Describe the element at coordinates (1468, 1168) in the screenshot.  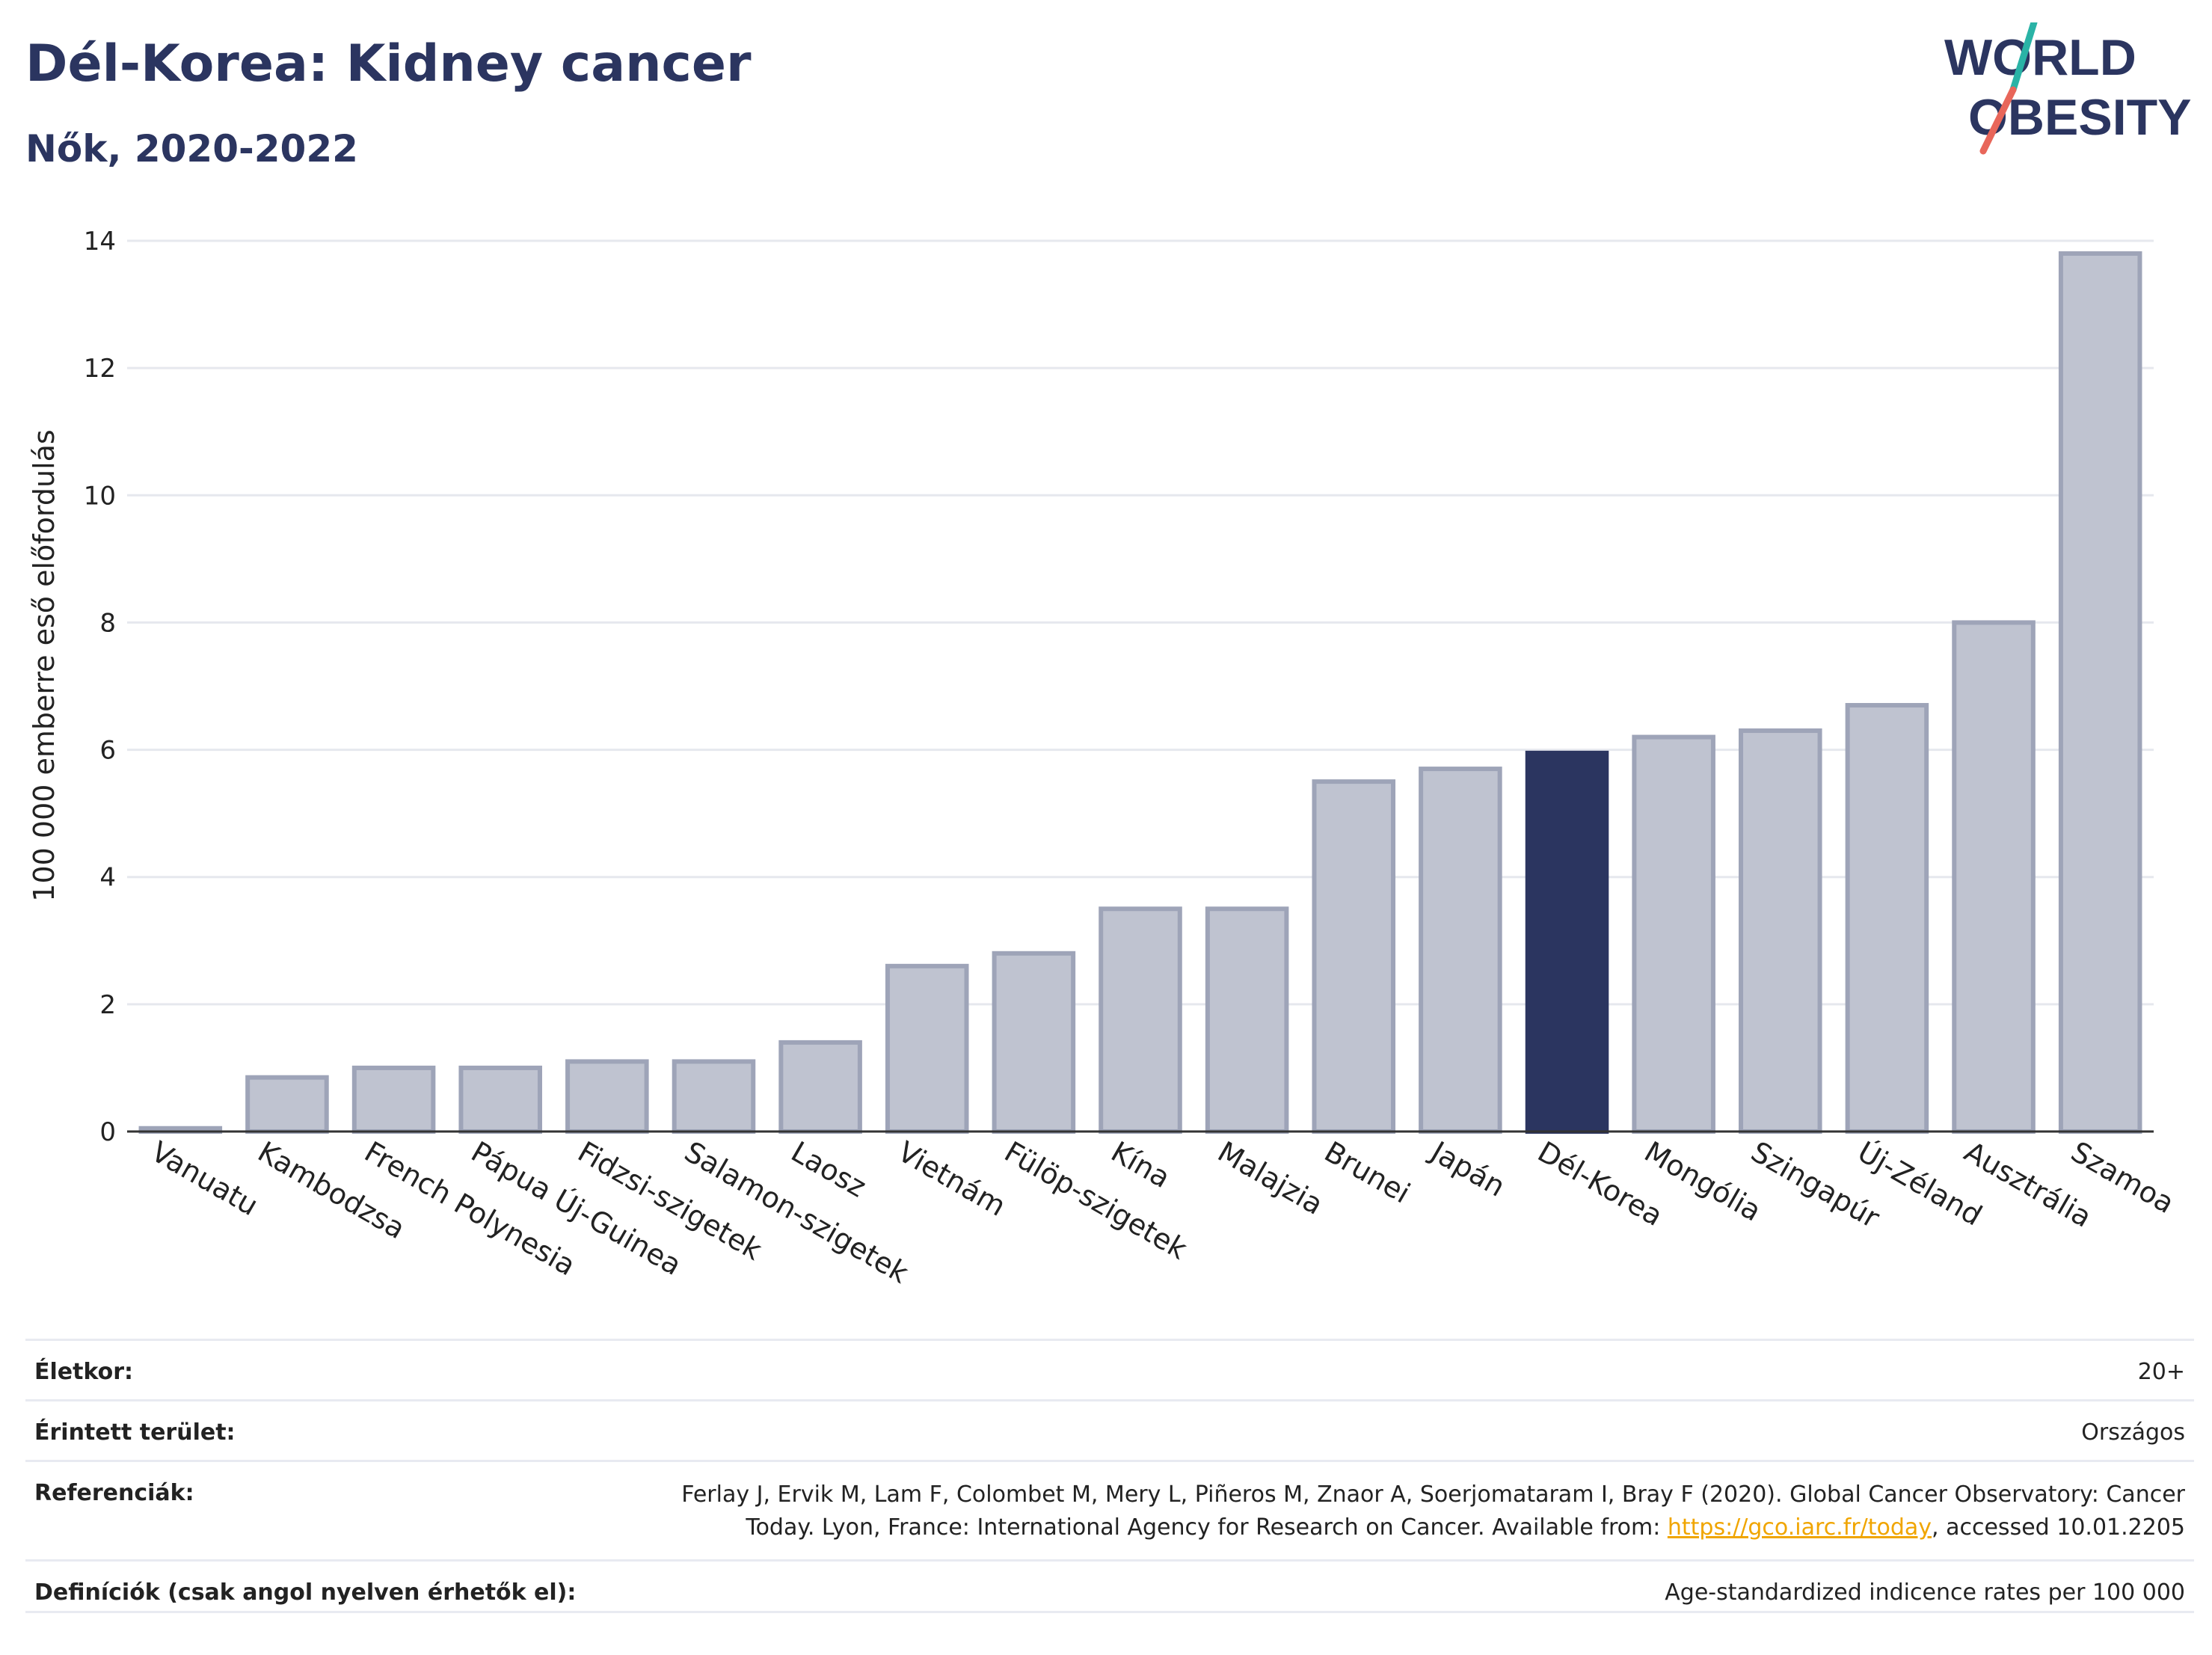
I see `x-tick-label: Japán` at that location.